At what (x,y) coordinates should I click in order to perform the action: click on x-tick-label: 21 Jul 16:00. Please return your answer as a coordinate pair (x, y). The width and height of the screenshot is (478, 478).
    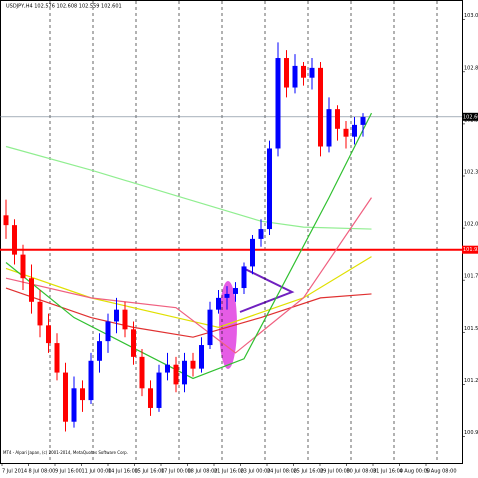
    Looking at the image, I should click on (229, 472).